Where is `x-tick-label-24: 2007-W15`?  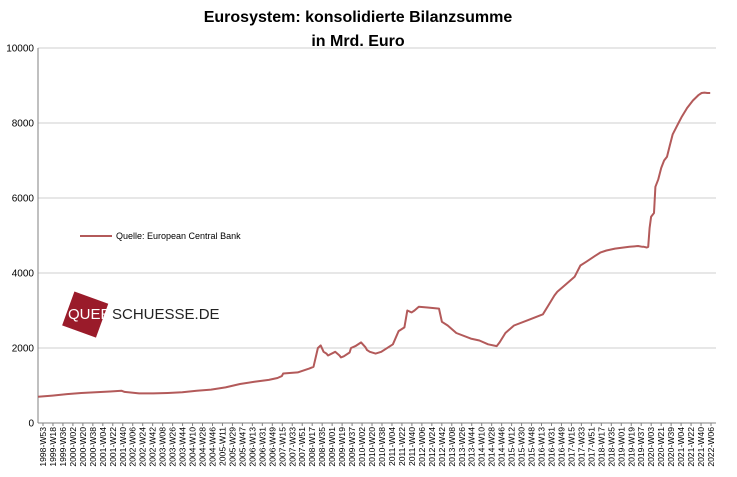 x-tick-label-24: 2007-W15 is located at coordinates (282, 447).